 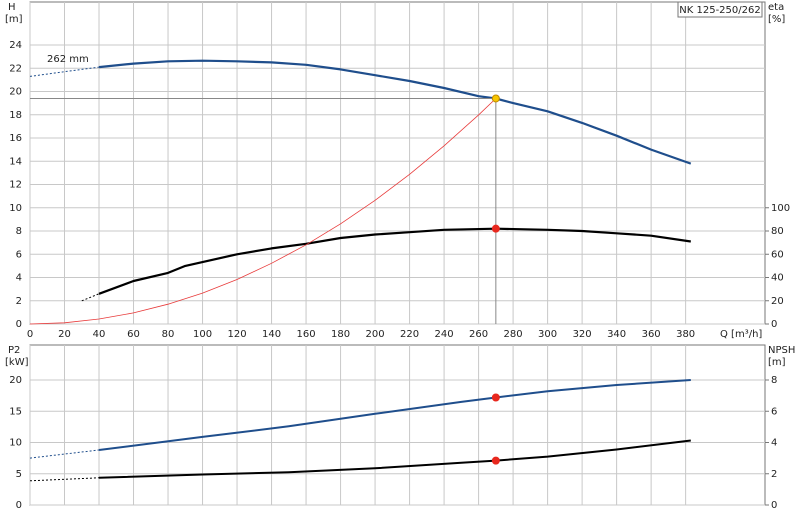 What do you see at coordinates (616, 334) in the screenshot?
I see `x-tick-label: 340` at bounding box center [616, 334].